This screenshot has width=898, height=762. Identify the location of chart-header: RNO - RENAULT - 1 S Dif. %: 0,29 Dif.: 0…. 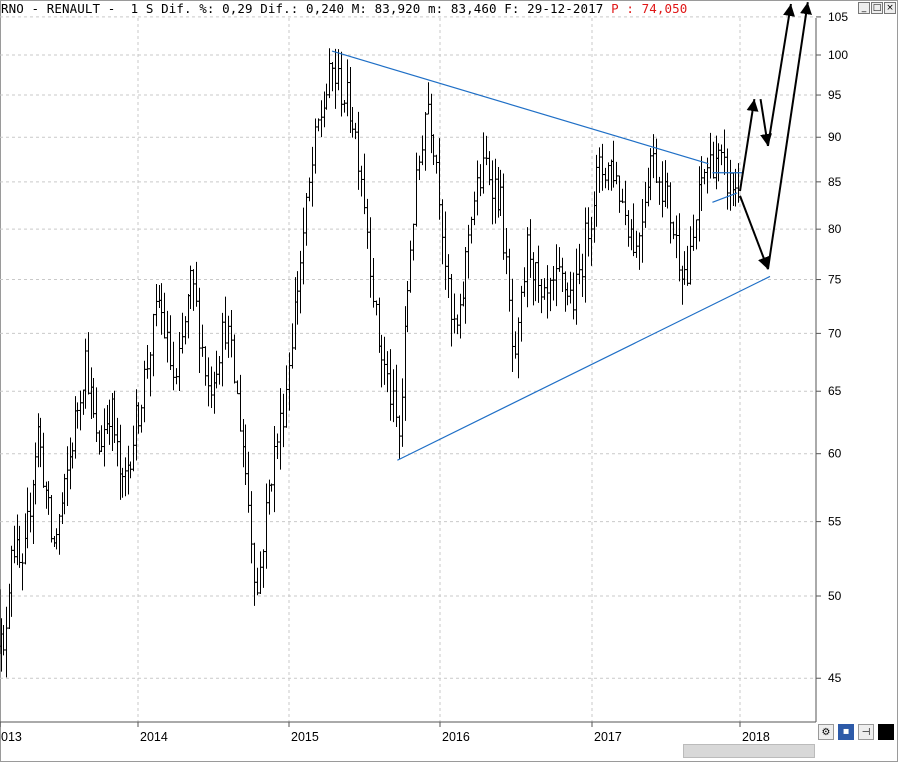
(428, 9).